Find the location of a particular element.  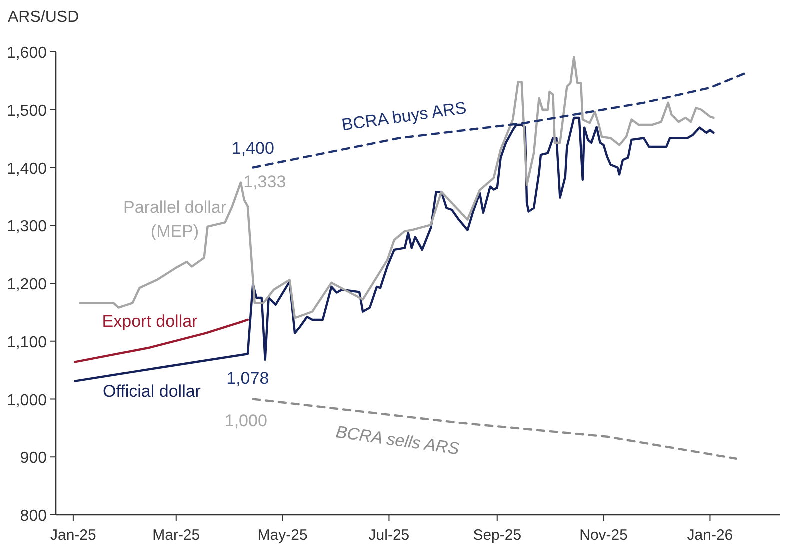

y-tick-label: 1,000 is located at coordinates (27, 401).